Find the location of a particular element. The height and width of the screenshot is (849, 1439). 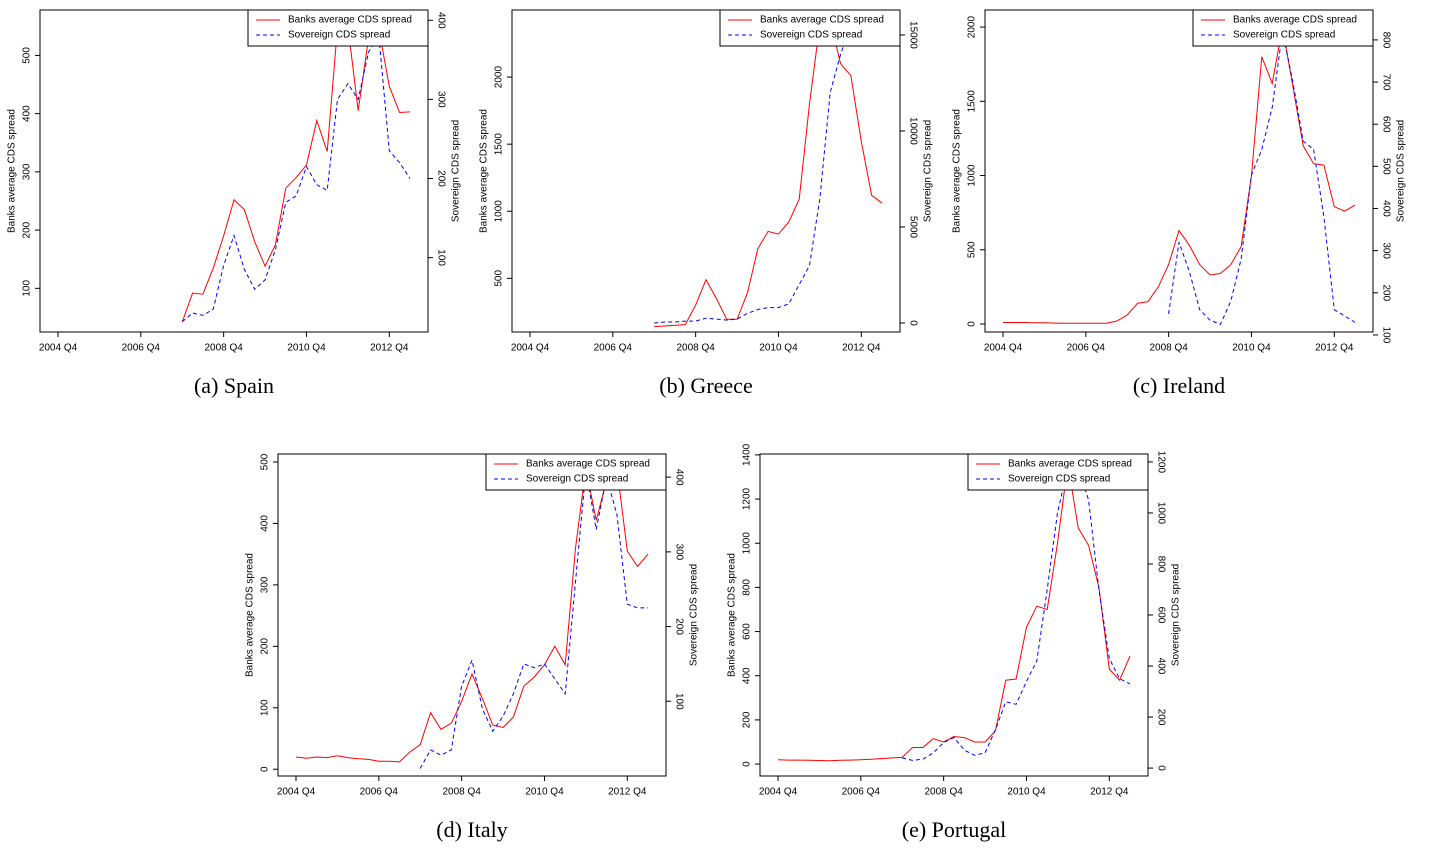

y2-tick-label: 700 is located at coordinates (1385, 82).